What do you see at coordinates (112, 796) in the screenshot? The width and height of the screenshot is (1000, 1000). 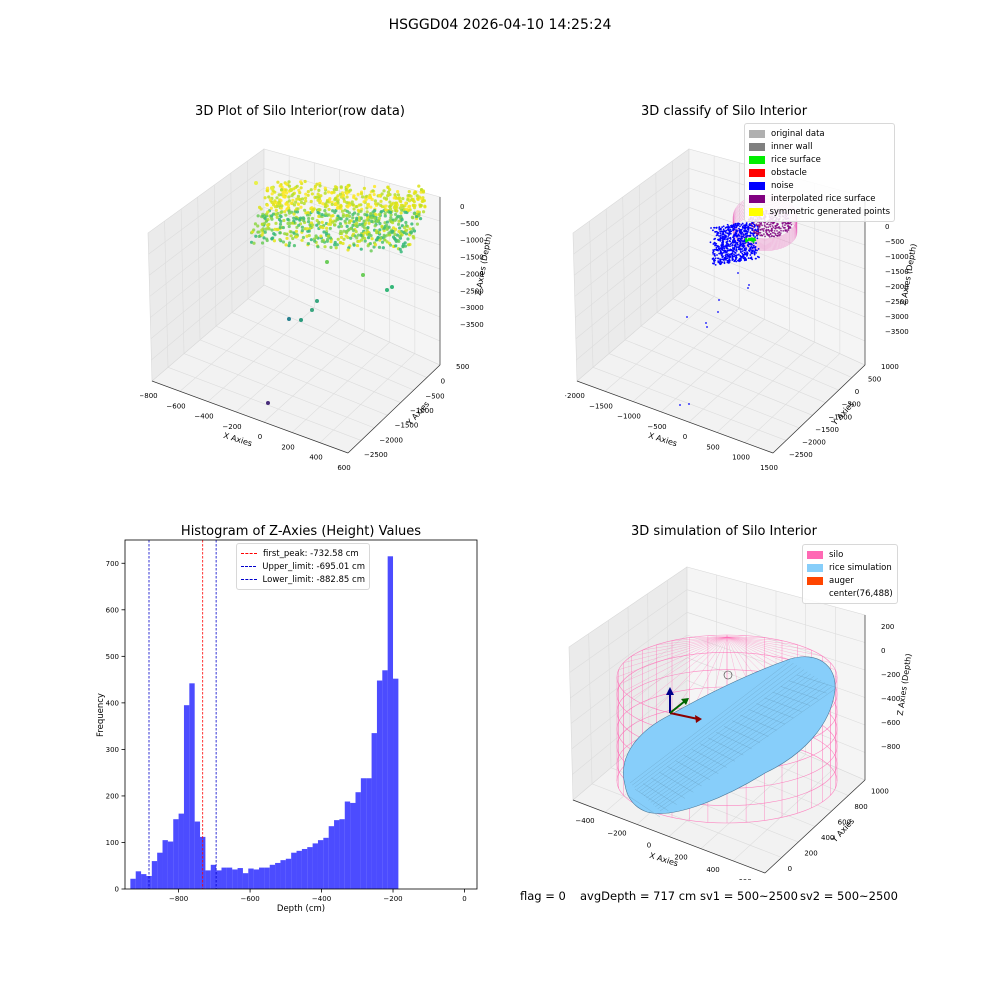 I see `y-tick-label: 200` at bounding box center [112, 796].